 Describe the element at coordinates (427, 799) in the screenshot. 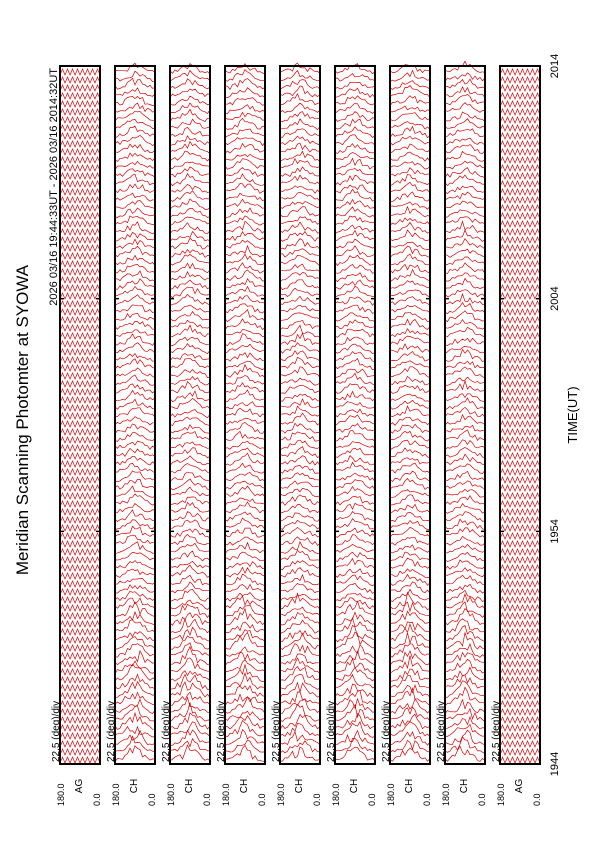

I see `panel-bottom-label: 0.0` at that location.